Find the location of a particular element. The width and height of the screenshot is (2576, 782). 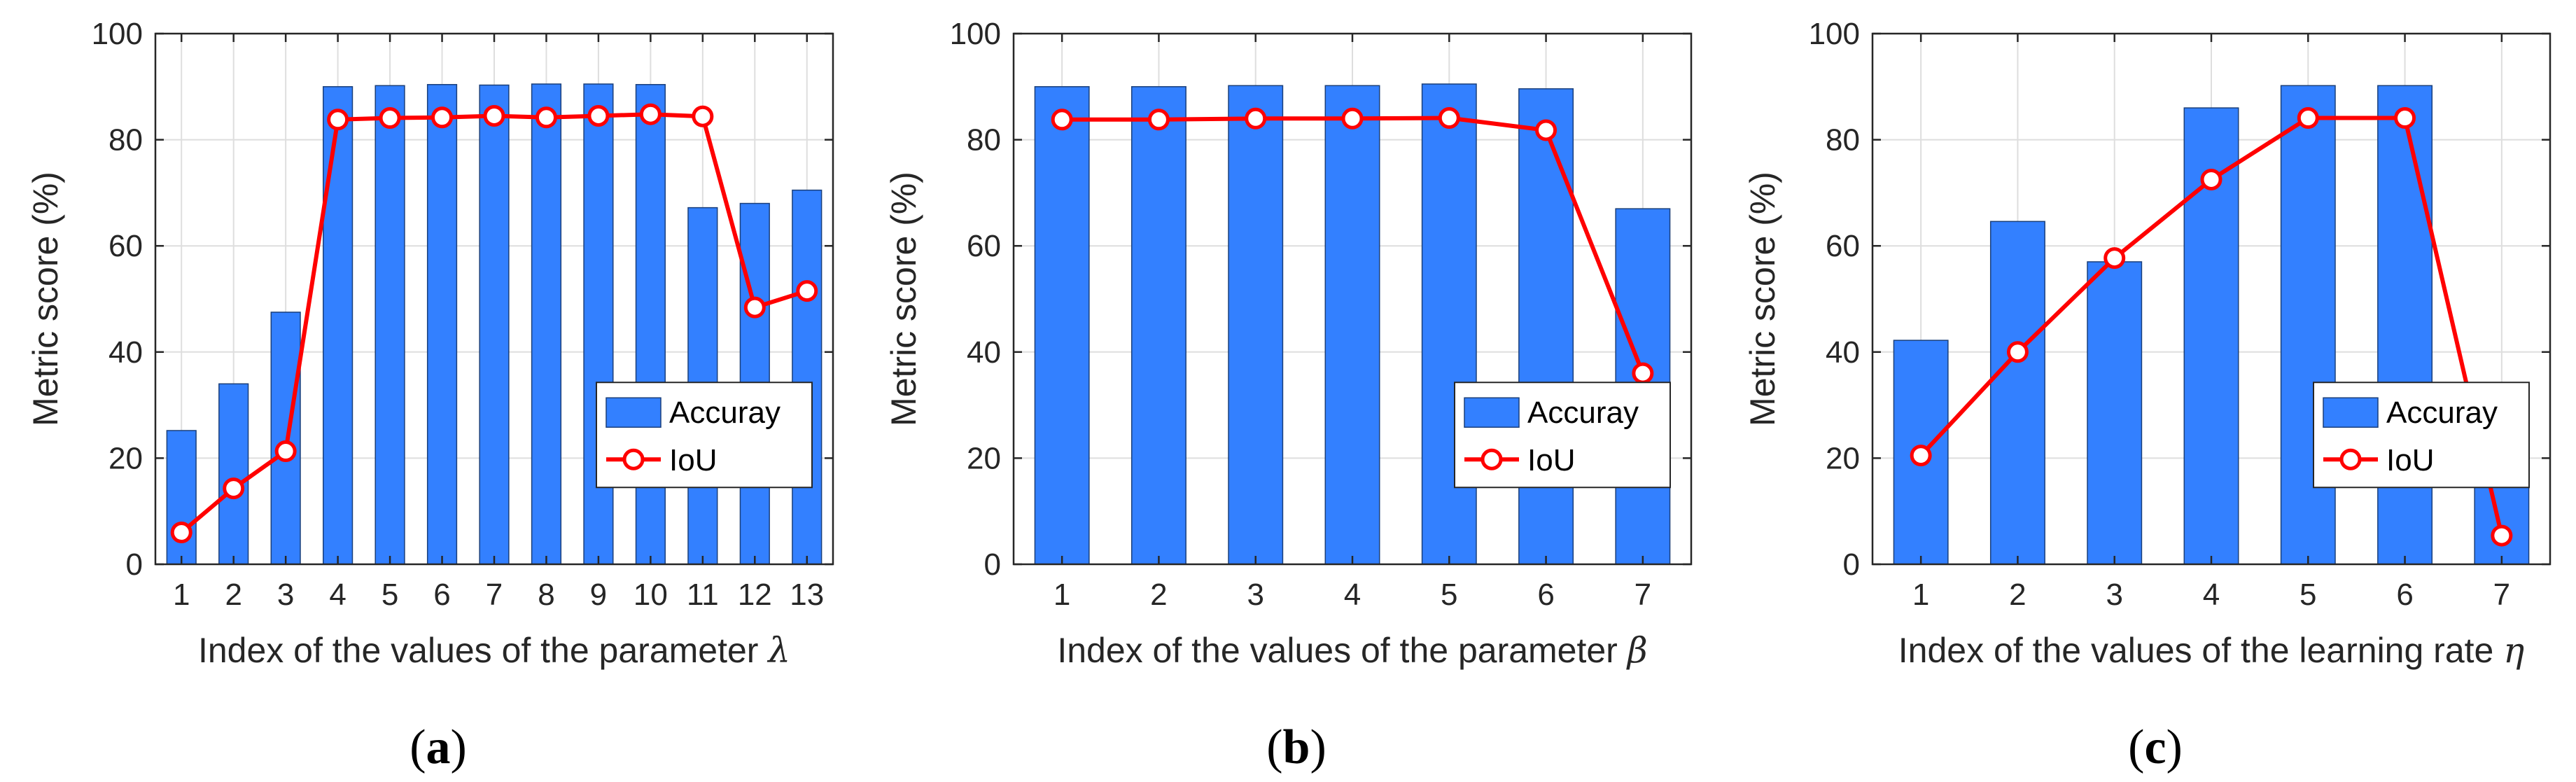

x-tick-label: 9 is located at coordinates (598, 595).